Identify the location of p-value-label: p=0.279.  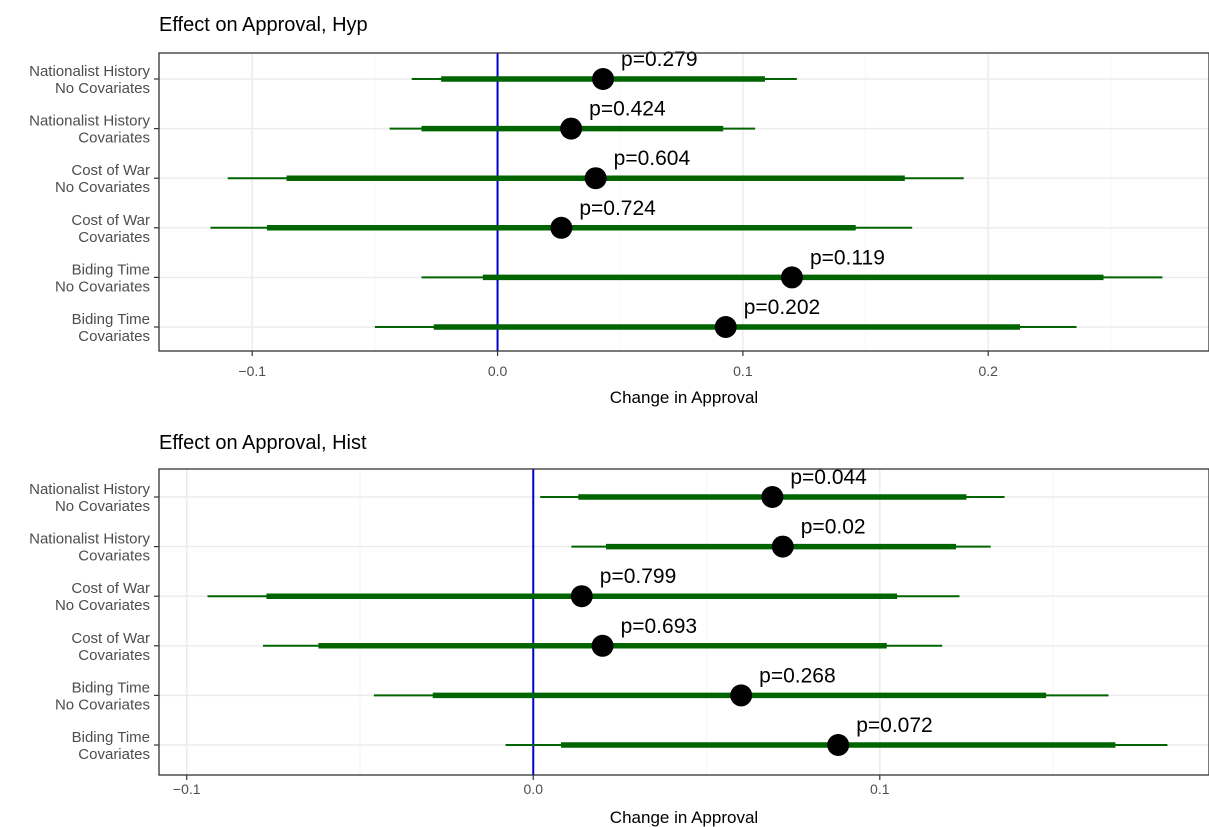
(659, 59).